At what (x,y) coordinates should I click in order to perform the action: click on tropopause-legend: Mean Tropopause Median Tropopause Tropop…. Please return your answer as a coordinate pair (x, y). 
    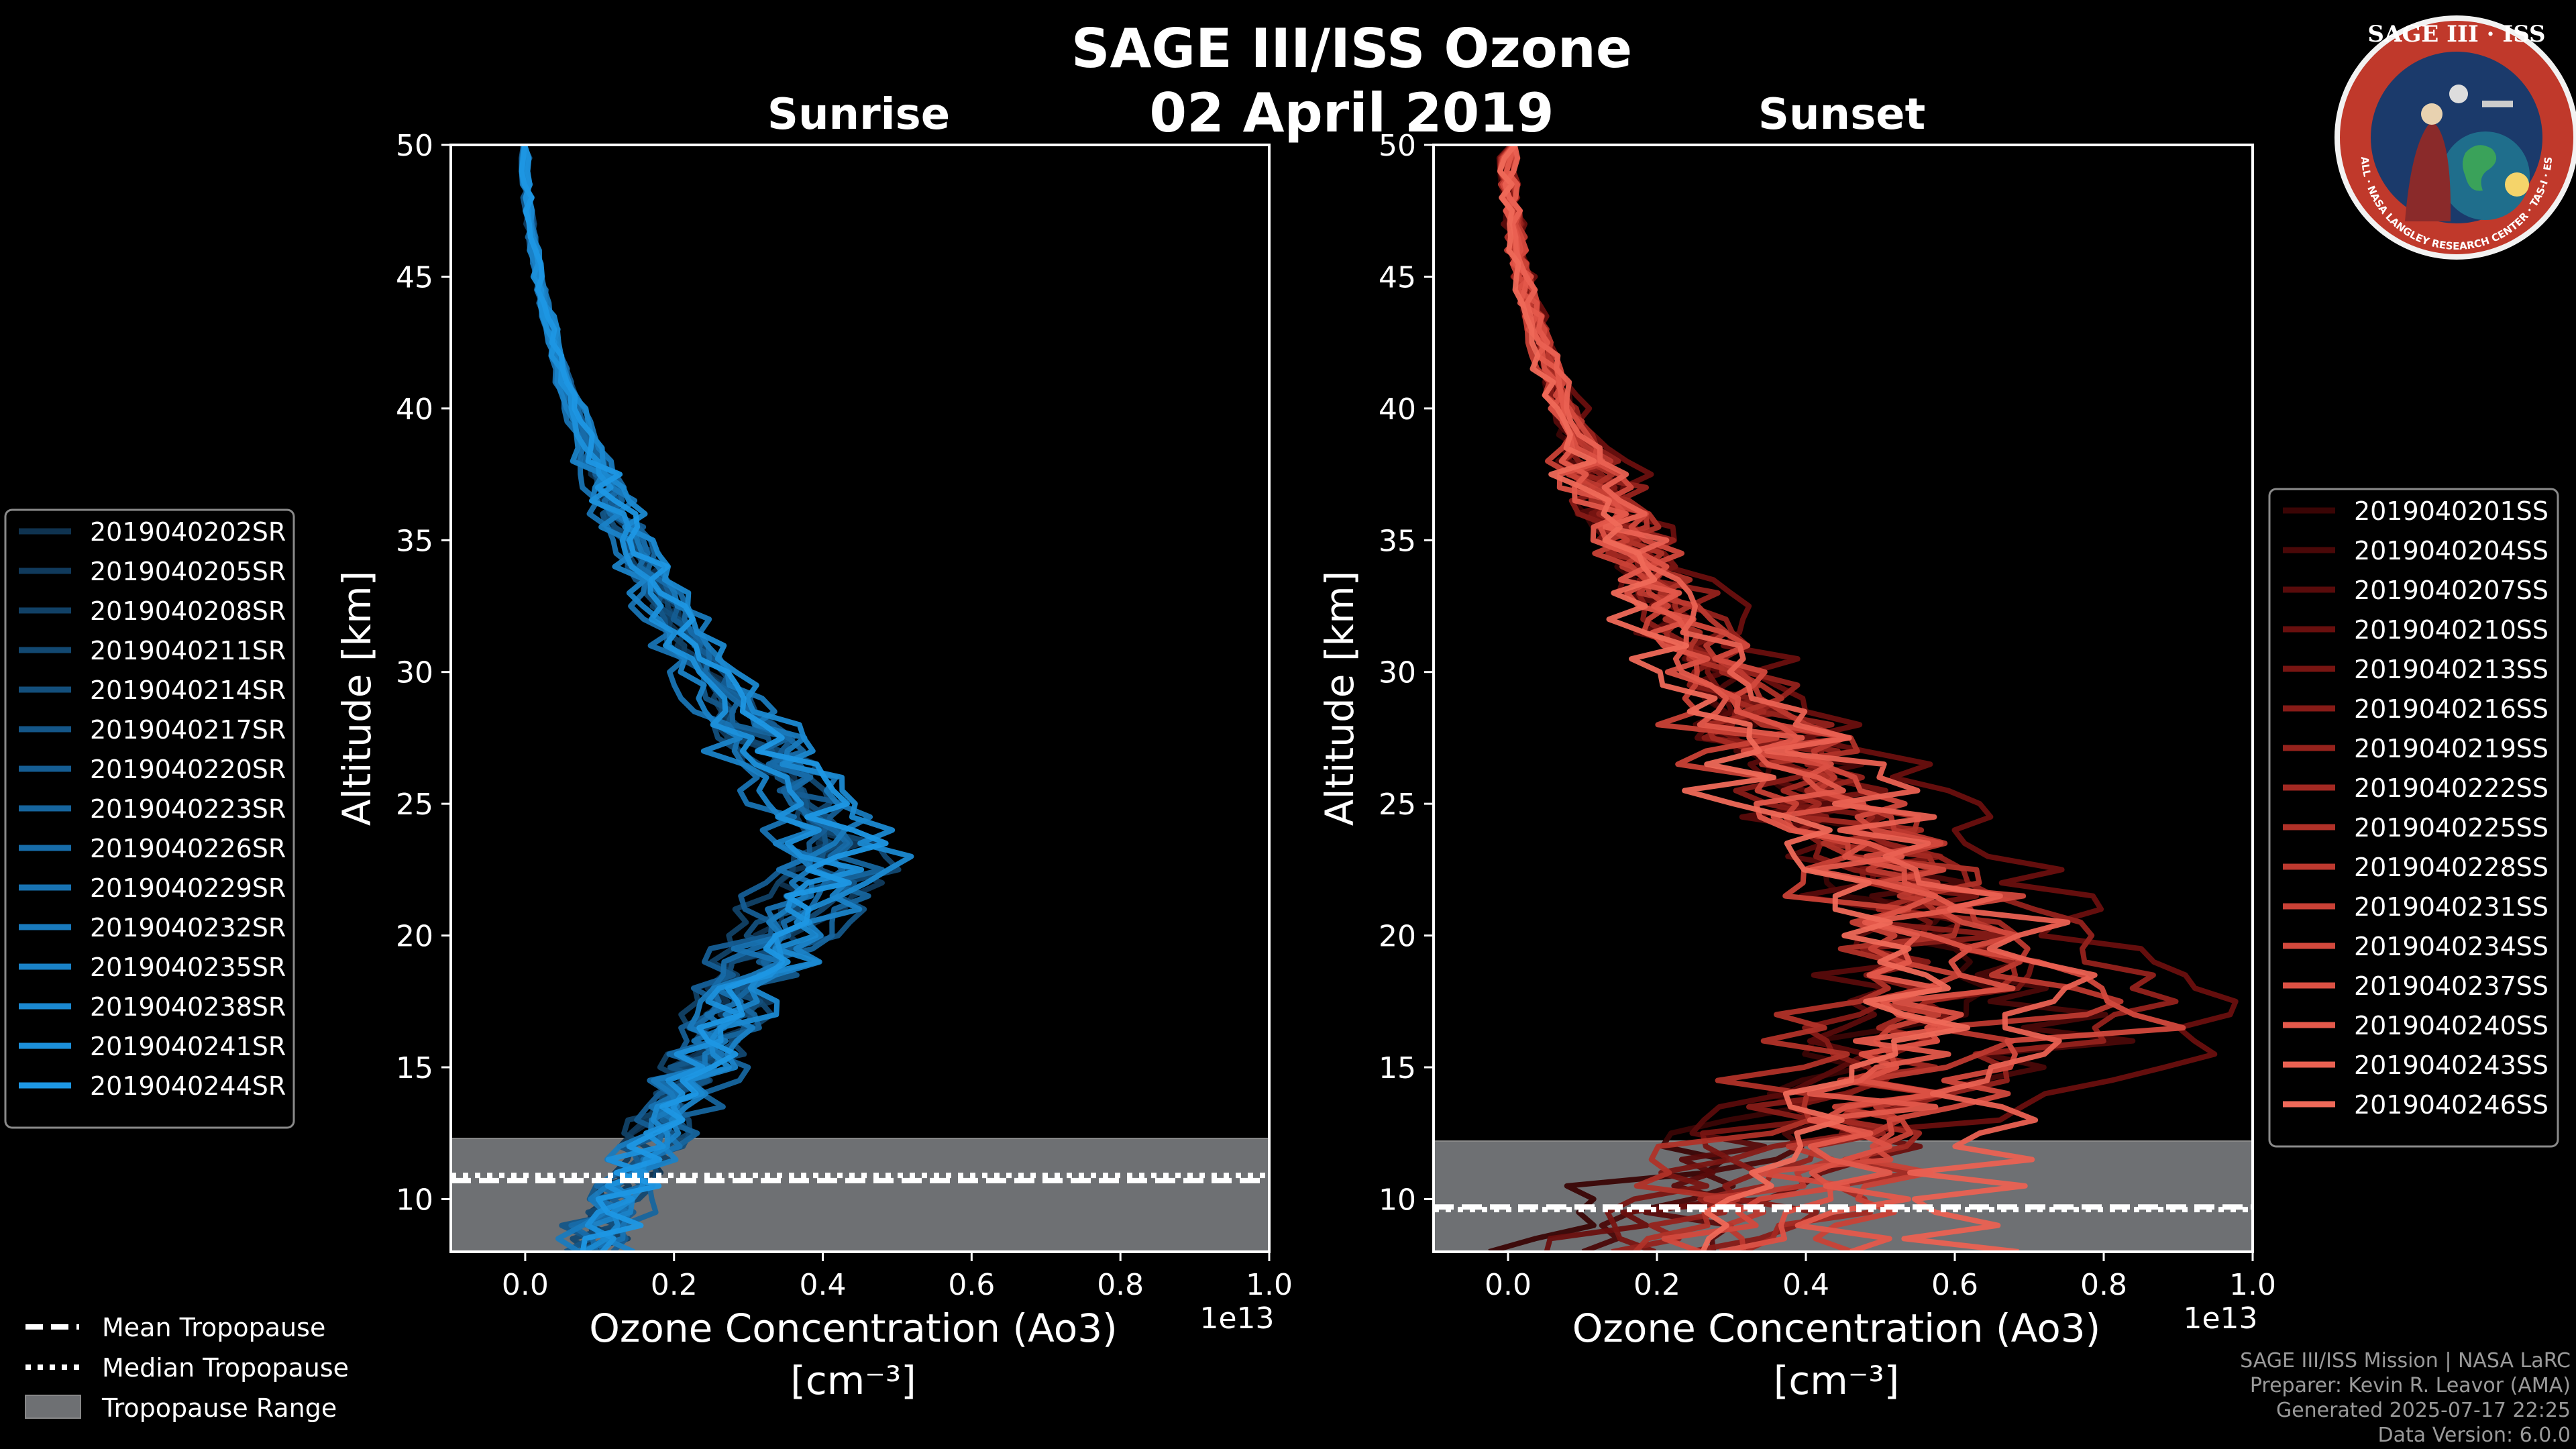
    Looking at the image, I should click on (187, 1368).